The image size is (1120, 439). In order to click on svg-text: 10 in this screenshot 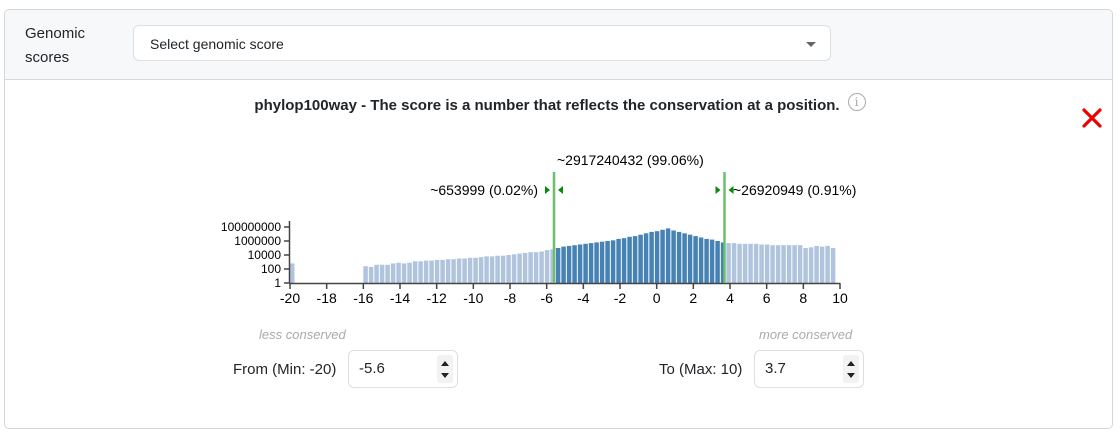, I will do `click(840, 298)`.